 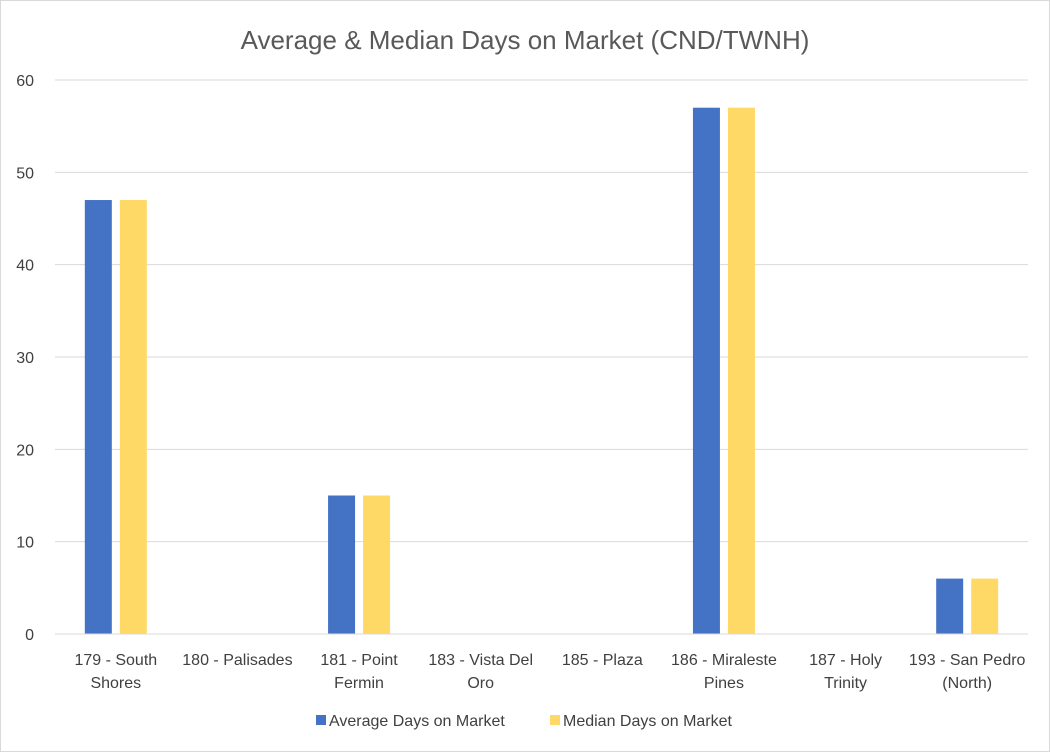 I want to click on x-tick-label: Oro, so click(x=480, y=683).